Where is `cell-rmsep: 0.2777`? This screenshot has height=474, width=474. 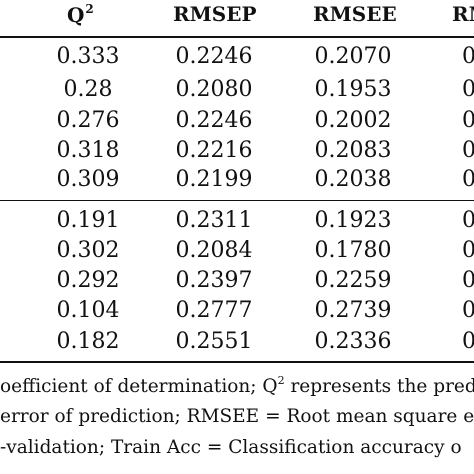
cell-rmsep: 0.2777 is located at coordinates (214, 310).